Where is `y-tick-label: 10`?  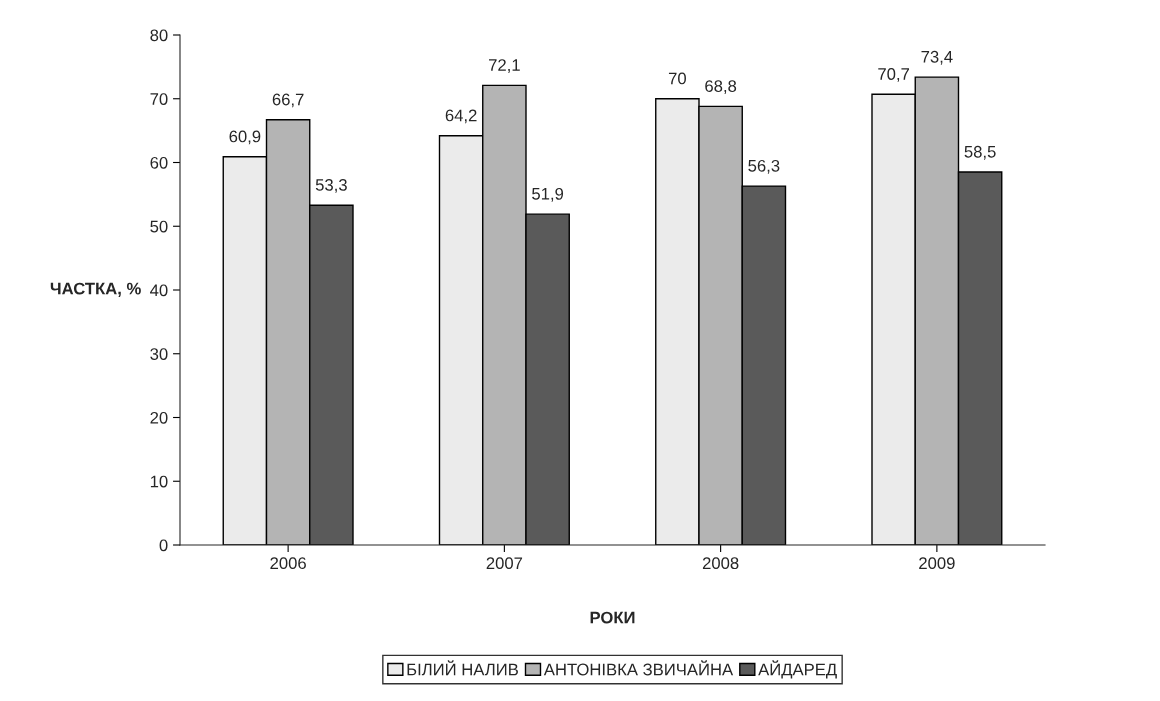
y-tick-label: 10 is located at coordinates (159, 481).